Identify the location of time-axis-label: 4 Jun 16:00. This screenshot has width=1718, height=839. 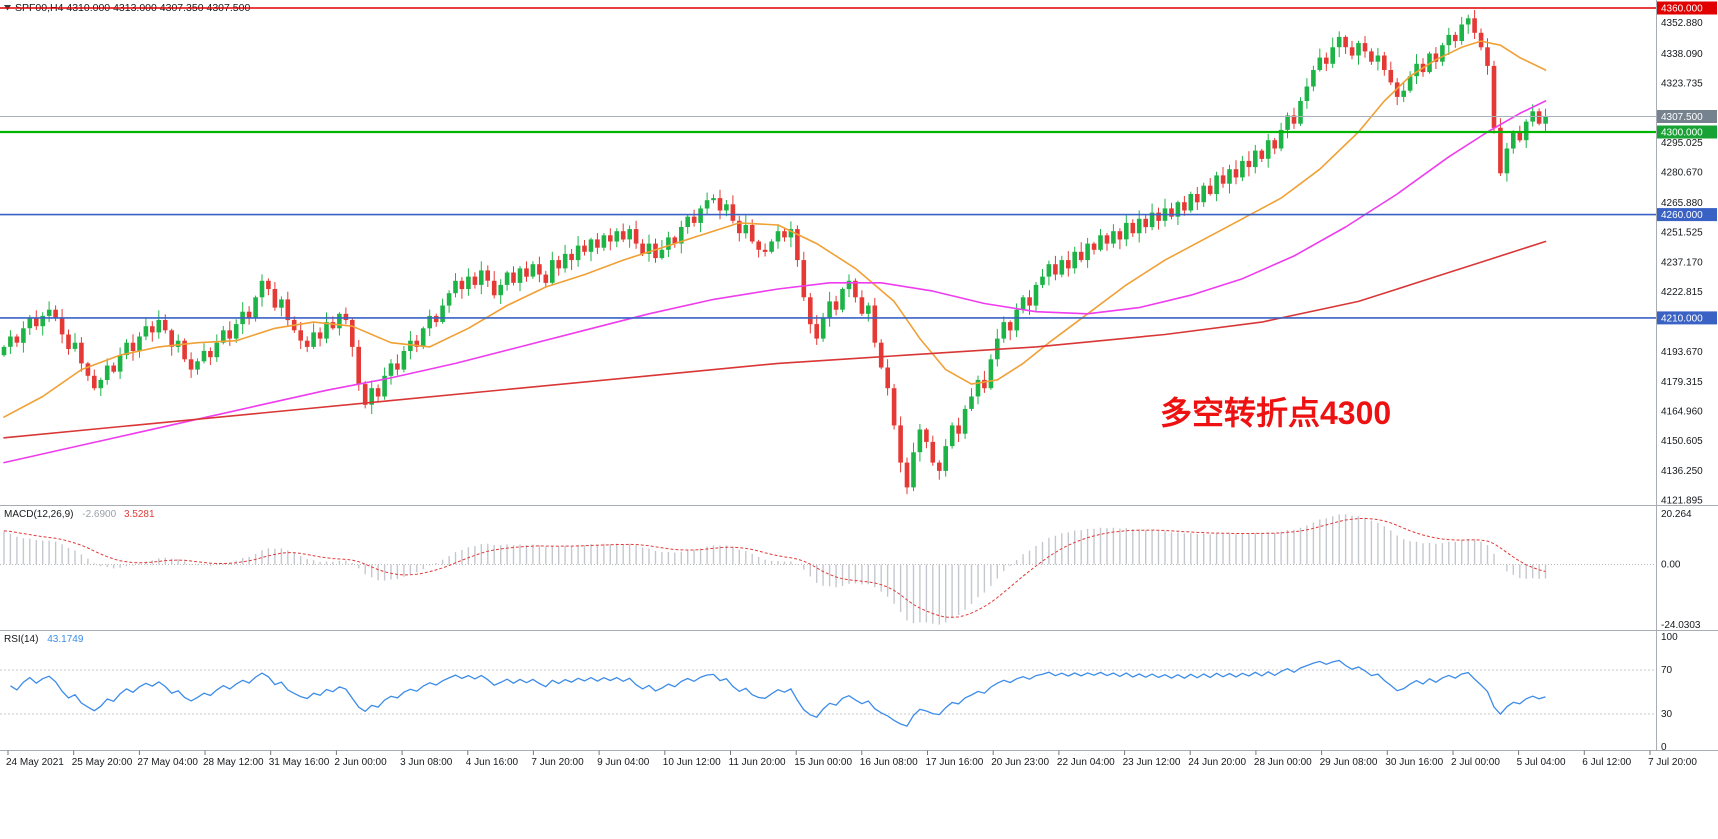
(492, 762).